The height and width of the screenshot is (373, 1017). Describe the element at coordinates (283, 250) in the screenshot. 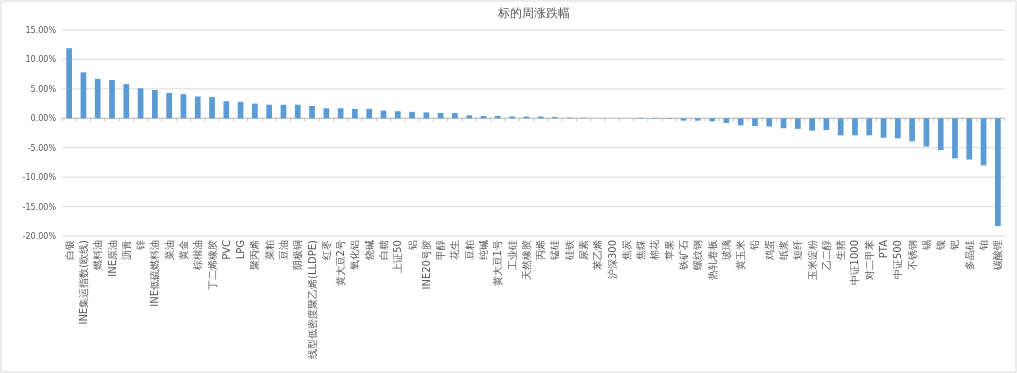

I see `x-tick-label: 豆油` at that location.